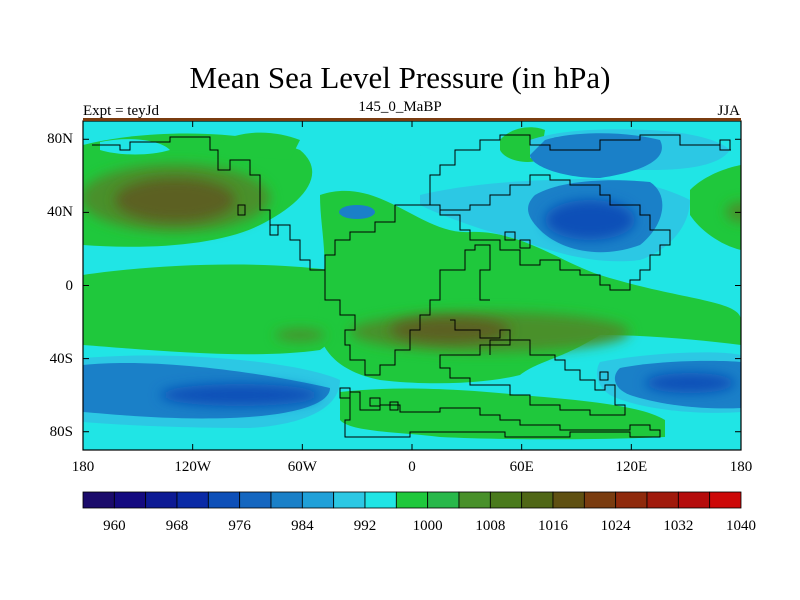 The image size is (800, 600). What do you see at coordinates (61, 358) in the screenshot?
I see `lat-tick-label: 40S` at bounding box center [61, 358].